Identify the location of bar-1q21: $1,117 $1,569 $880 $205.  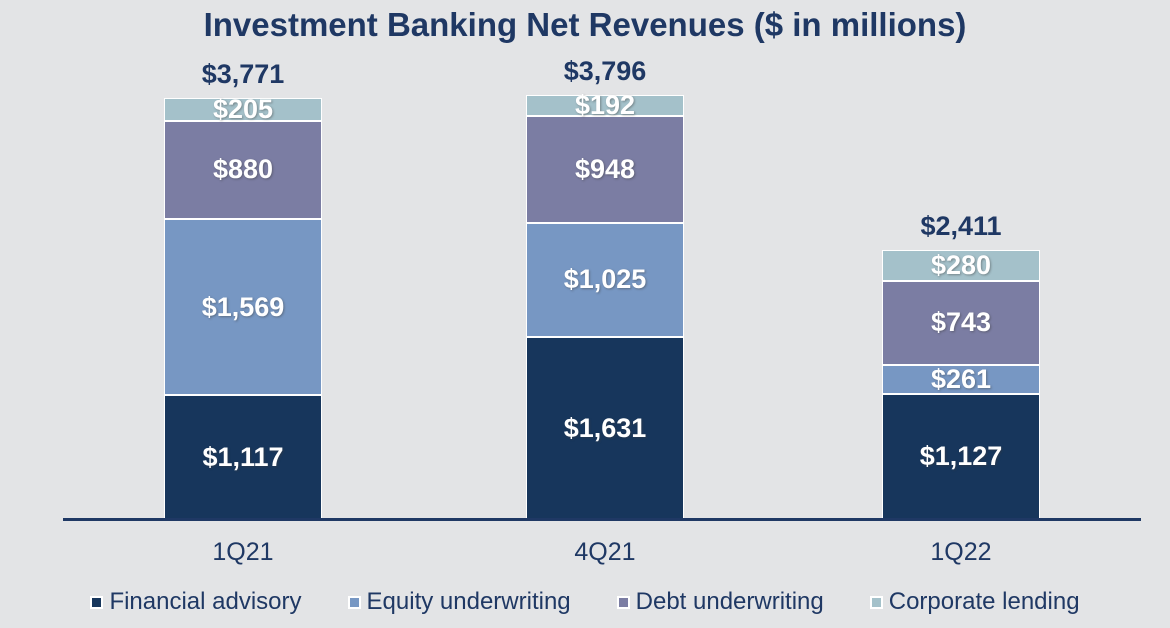
(243, 306).